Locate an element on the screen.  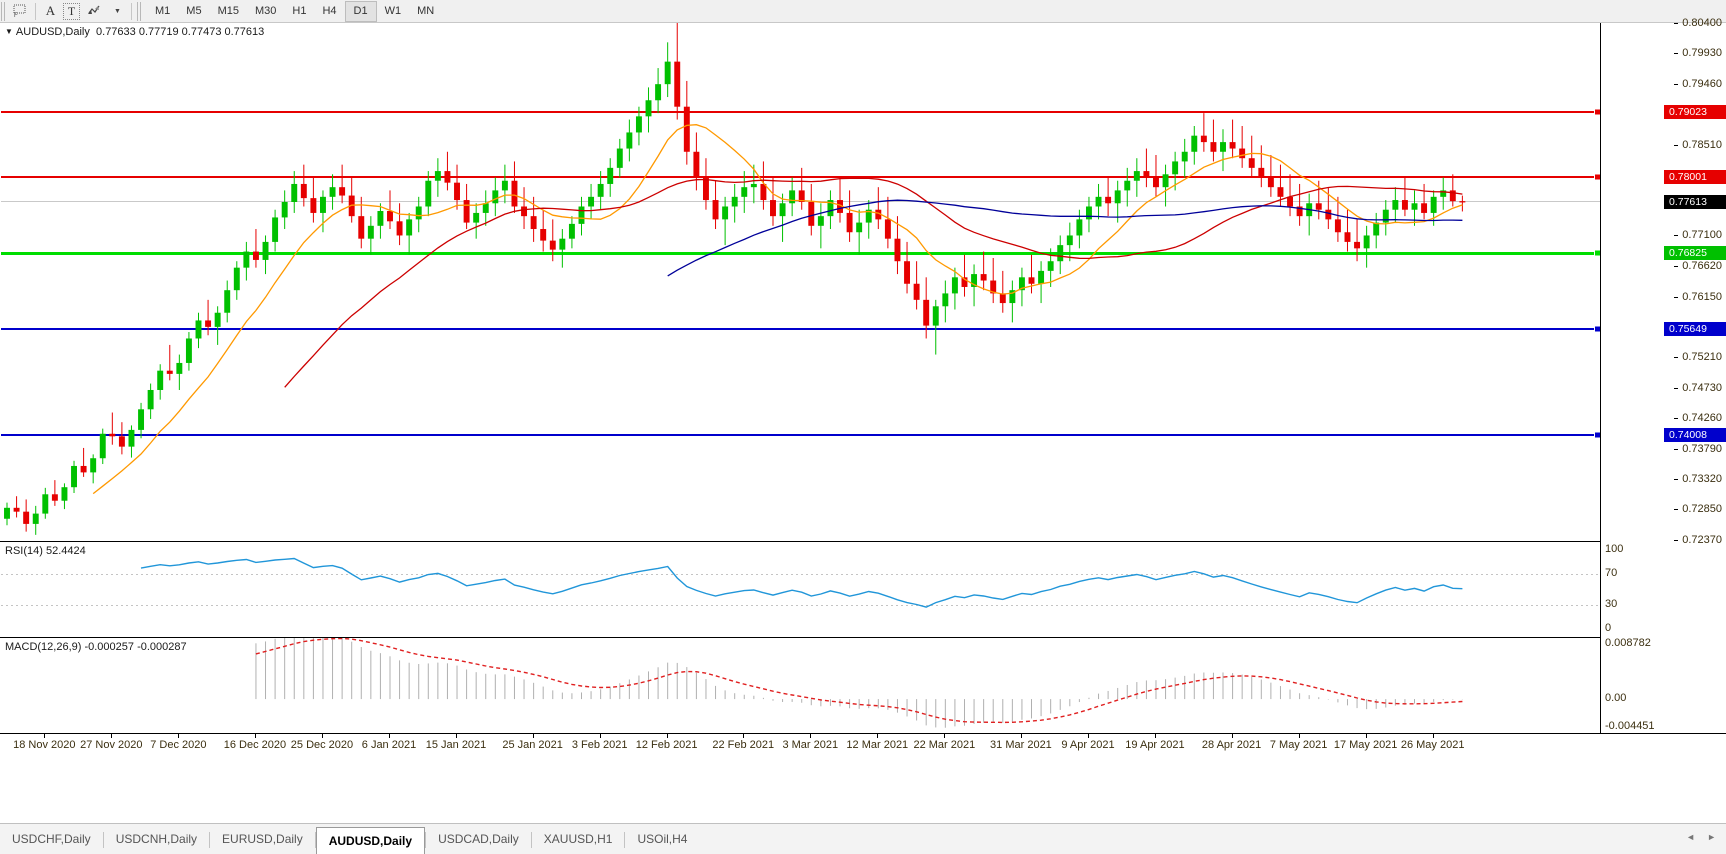
scroll-right-icon: ► is located at coordinates (1711, 837).